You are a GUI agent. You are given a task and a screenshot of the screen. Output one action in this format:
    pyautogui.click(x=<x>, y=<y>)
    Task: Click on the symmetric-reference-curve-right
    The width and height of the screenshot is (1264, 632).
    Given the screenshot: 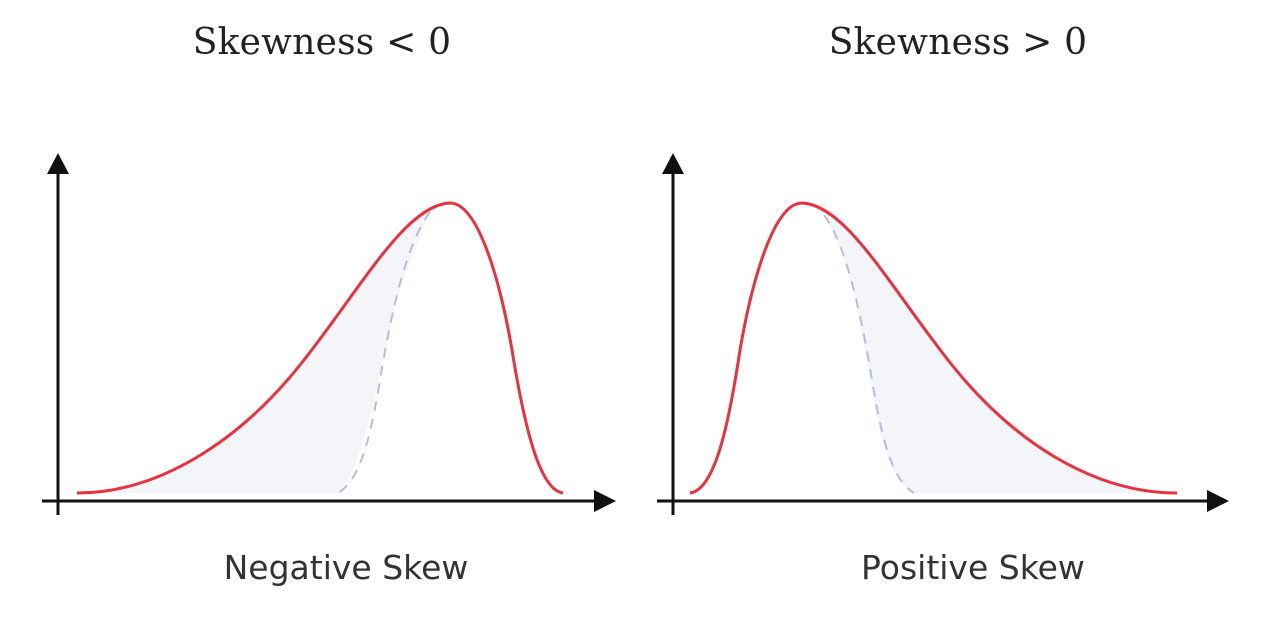 What is the action you would take?
    pyautogui.click(x=869, y=354)
    